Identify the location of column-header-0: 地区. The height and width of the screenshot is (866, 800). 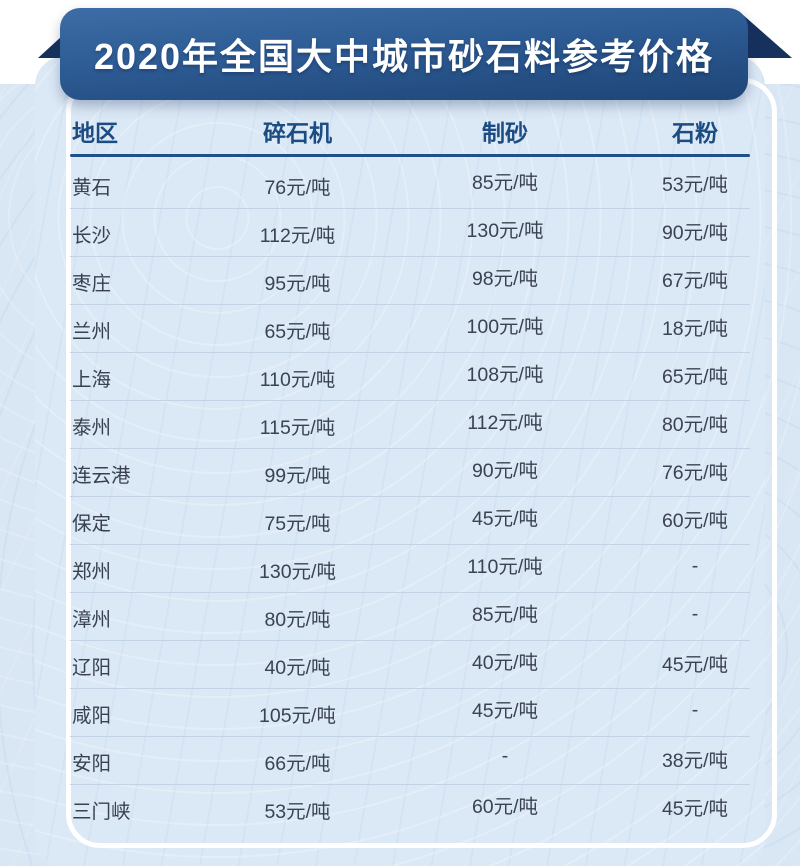
(95, 133).